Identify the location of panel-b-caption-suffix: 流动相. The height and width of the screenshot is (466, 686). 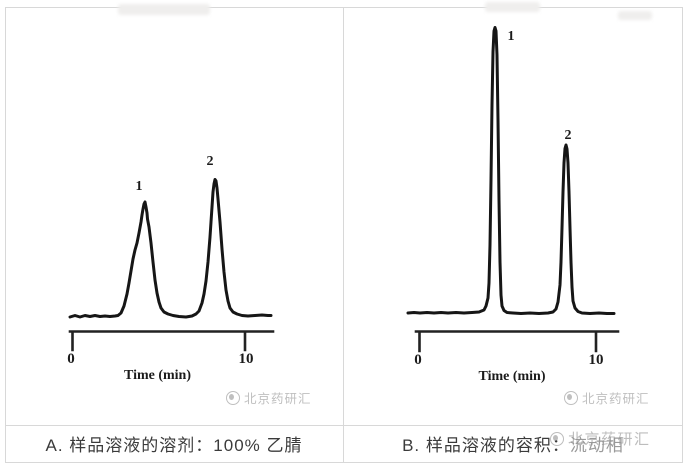
(596, 445).